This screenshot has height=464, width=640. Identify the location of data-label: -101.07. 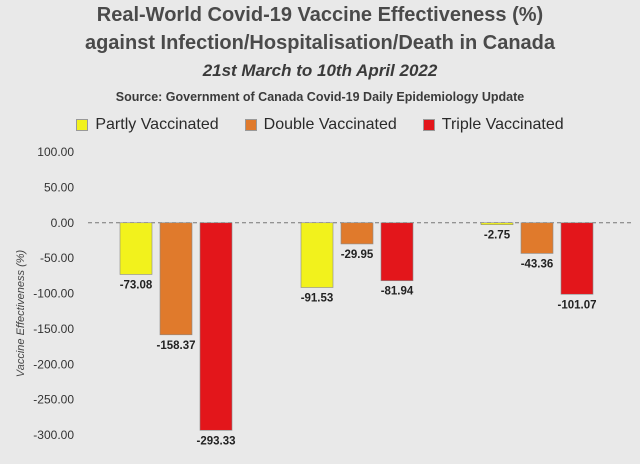
(576, 305).